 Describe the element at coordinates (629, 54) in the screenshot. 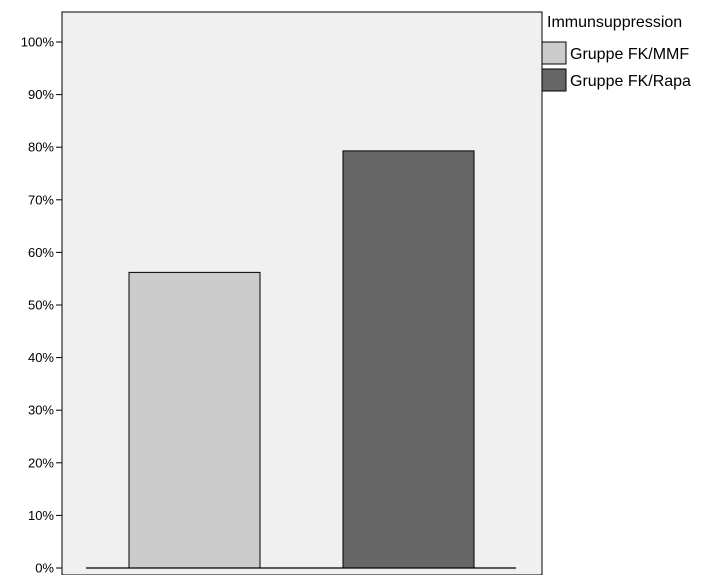

I see `legend-label: Gruppe FK/MMF` at that location.